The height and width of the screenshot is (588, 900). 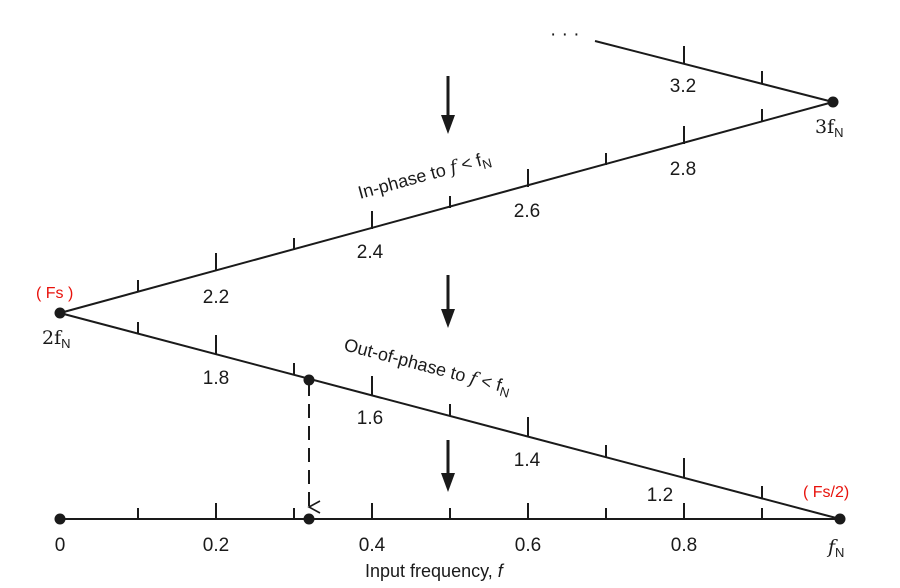 I want to click on axis-tick-label-0.6: 0.6, so click(x=528, y=545).